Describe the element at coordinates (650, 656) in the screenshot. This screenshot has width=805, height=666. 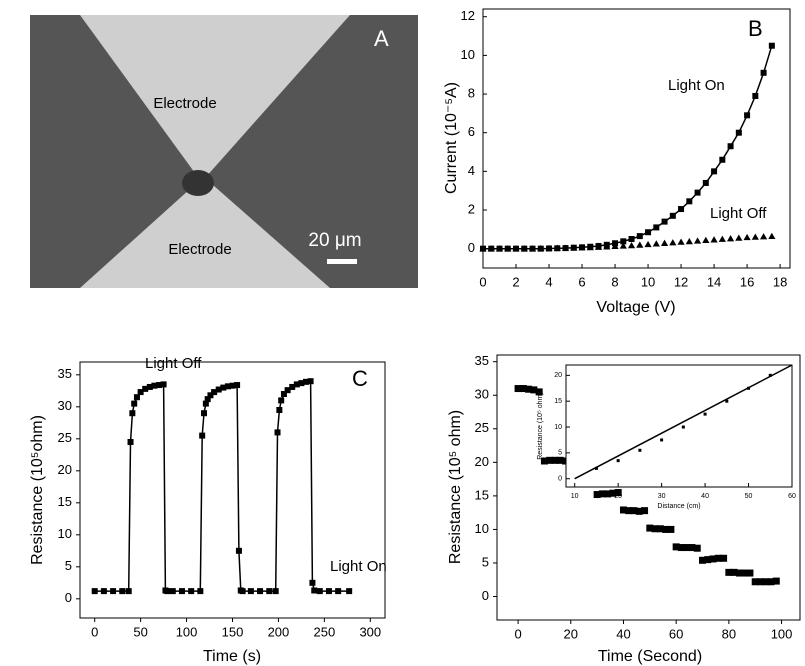
I see `x-axis-label: Time (Second)` at that location.